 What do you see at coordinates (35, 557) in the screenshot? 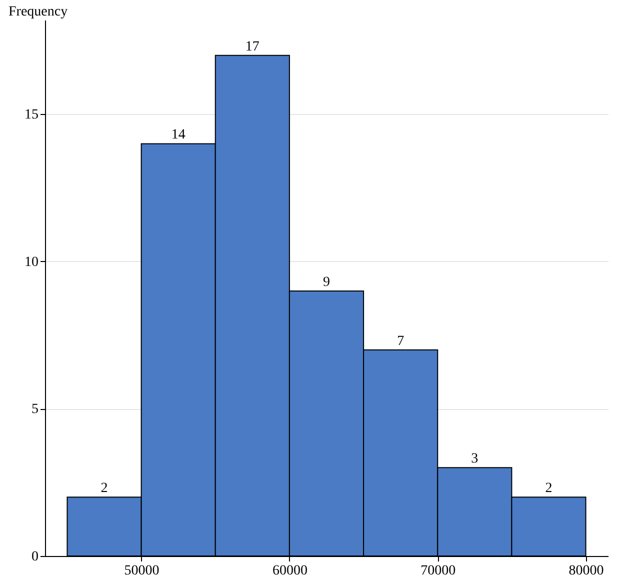
I see `y-tick-label: 0` at bounding box center [35, 557].